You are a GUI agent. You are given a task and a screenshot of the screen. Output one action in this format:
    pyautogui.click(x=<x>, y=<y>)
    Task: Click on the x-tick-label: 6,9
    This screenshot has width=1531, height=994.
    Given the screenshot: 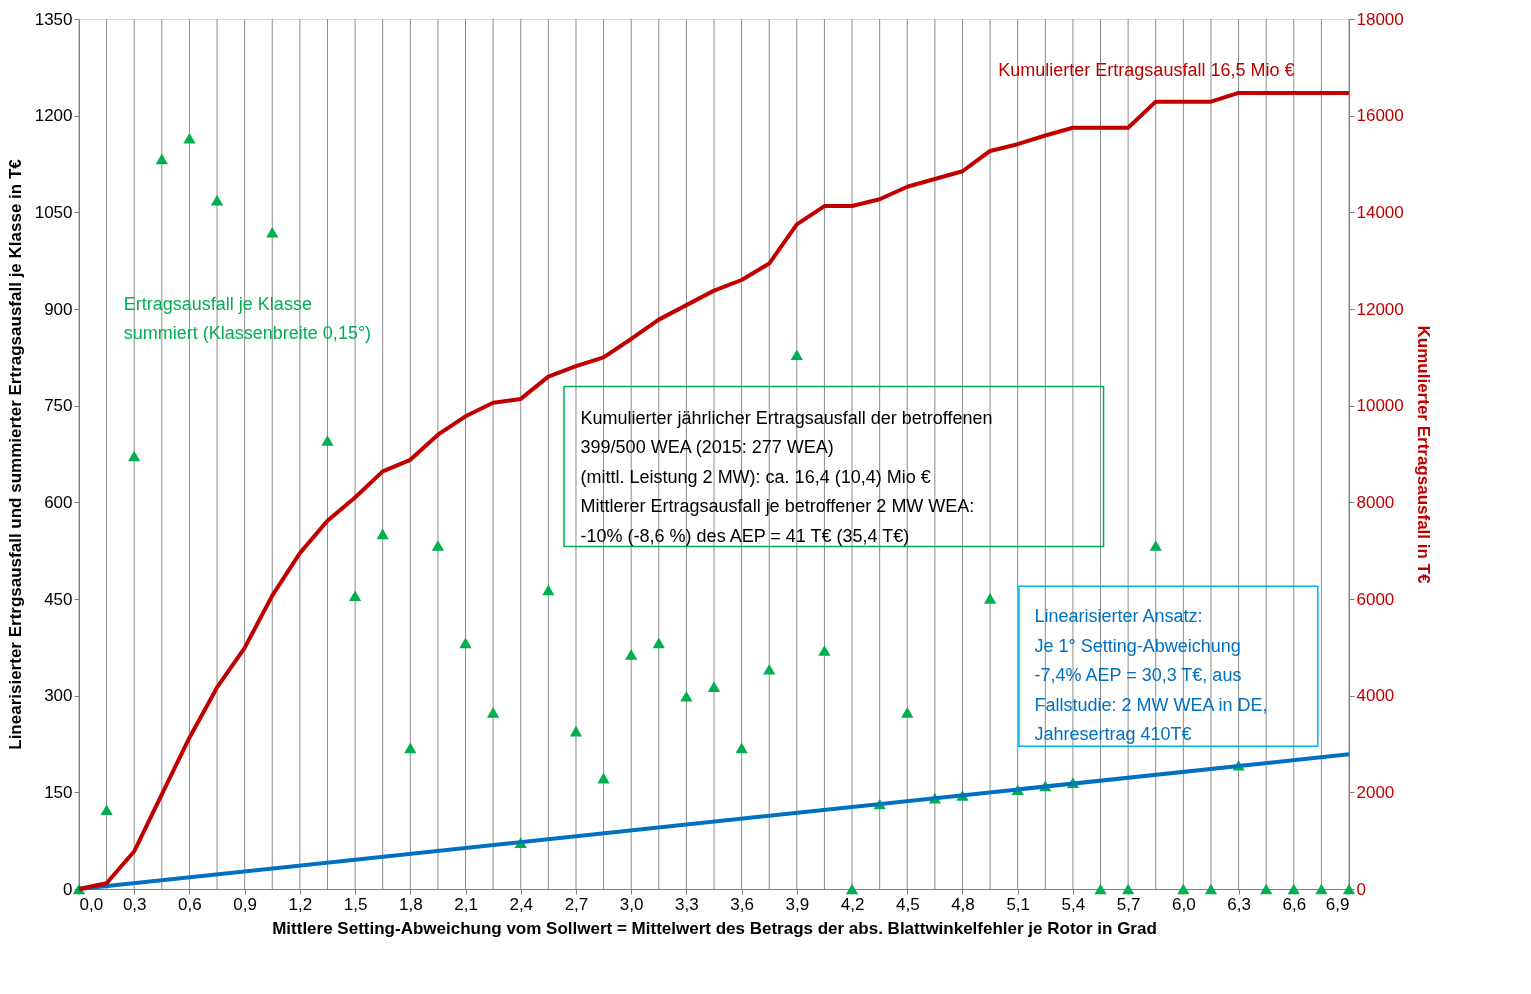 What is the action you would take?
    pyautogui.click(x=1337, y=904)
    